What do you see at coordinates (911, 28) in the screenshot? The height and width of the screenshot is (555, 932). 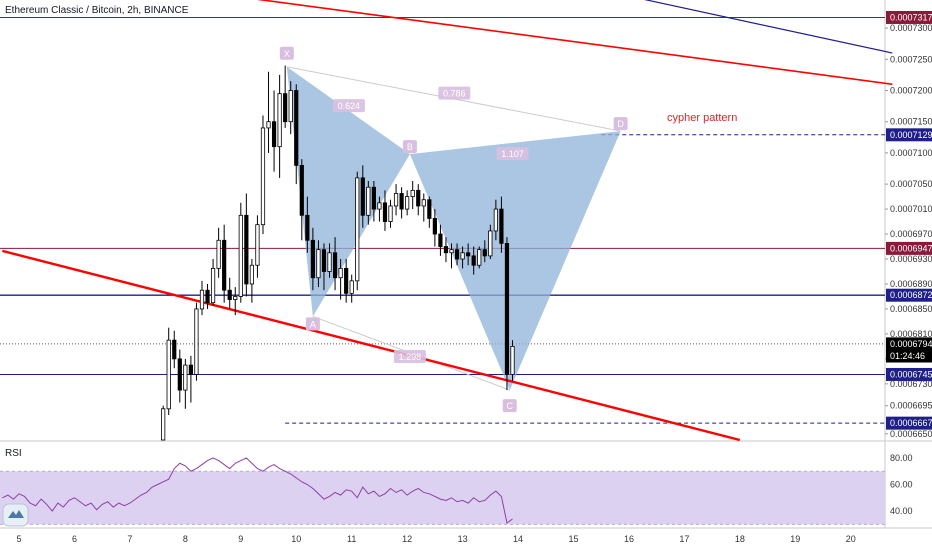 I see `price-tick-label: 0.0007300` at bounding box center [911, 28].